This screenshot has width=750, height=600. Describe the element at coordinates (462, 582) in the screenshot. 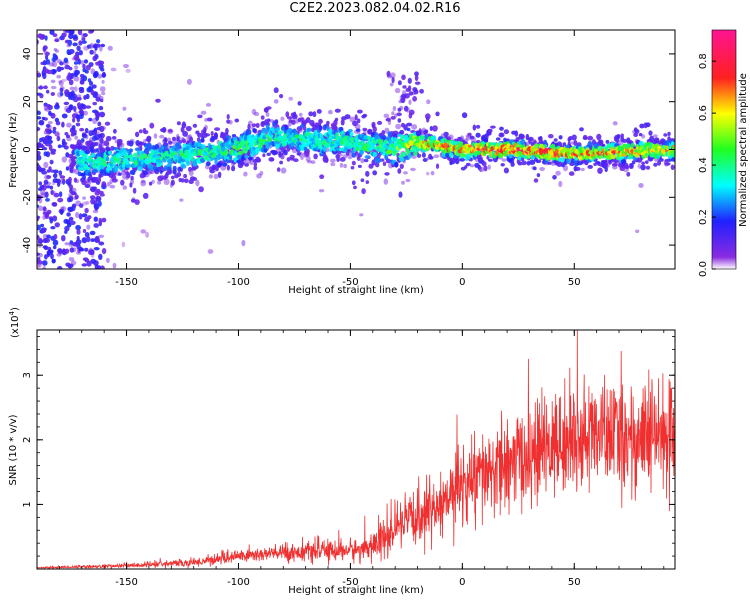

I see `x-tick-label: 0` at that location.